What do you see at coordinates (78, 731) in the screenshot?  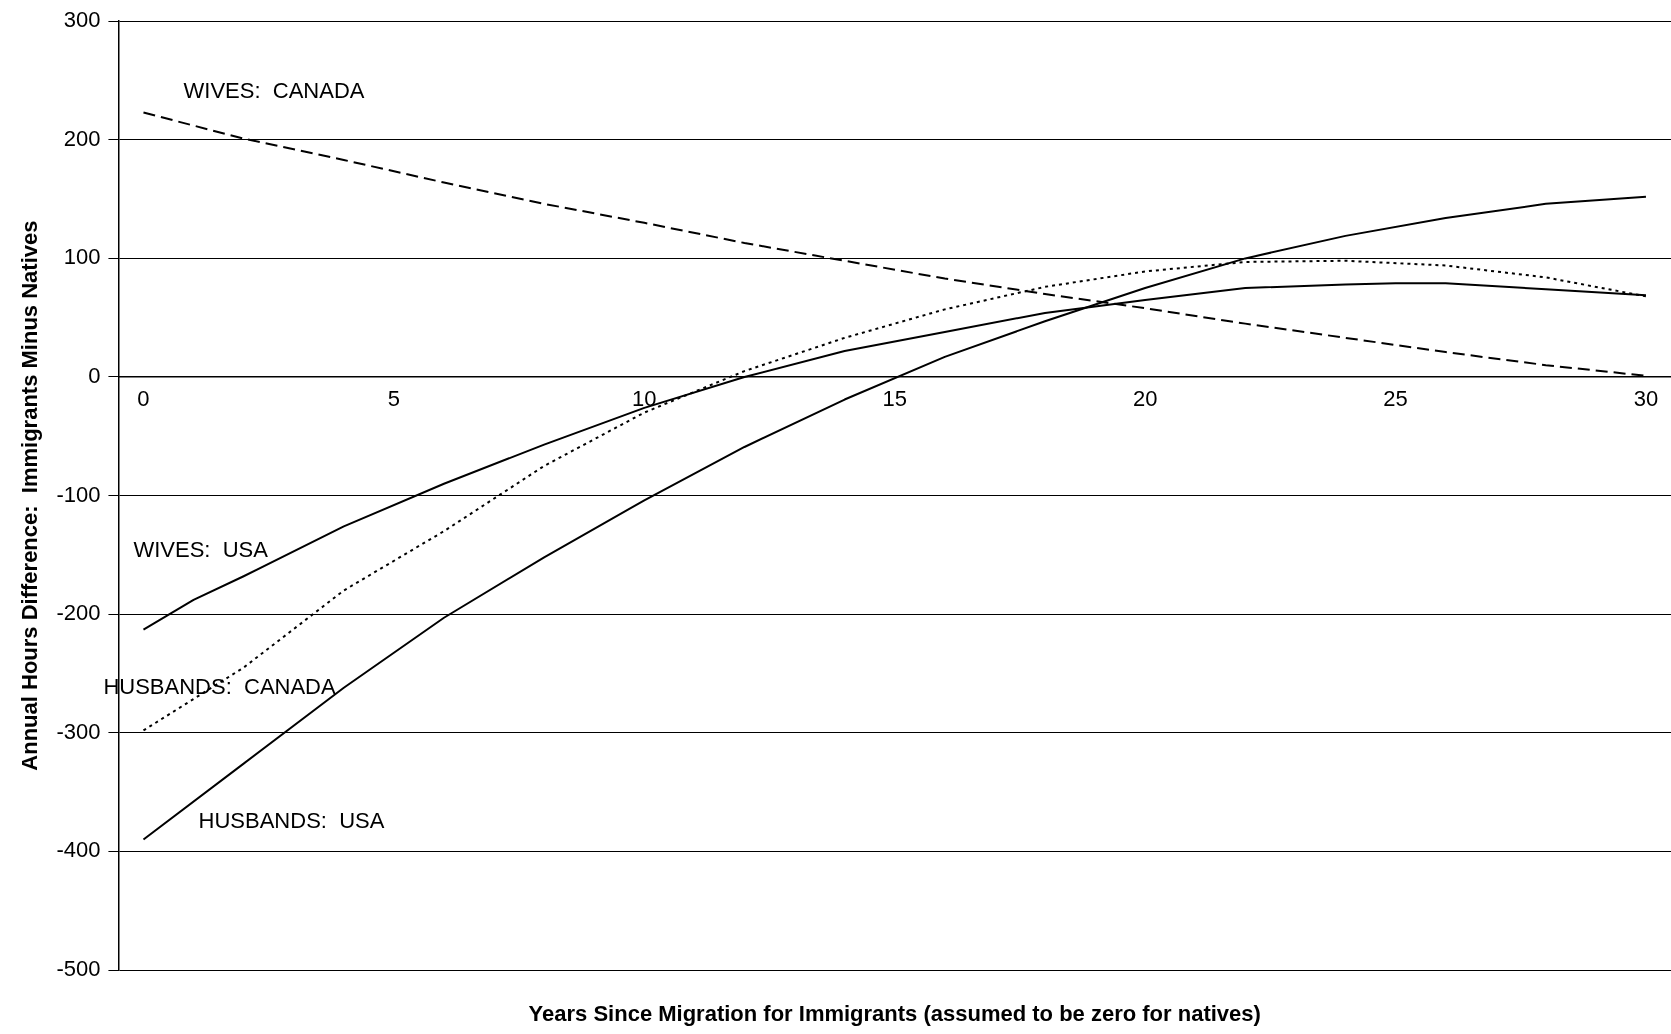 I see `y-tick-label: -300` at bounding box center [78, 731].